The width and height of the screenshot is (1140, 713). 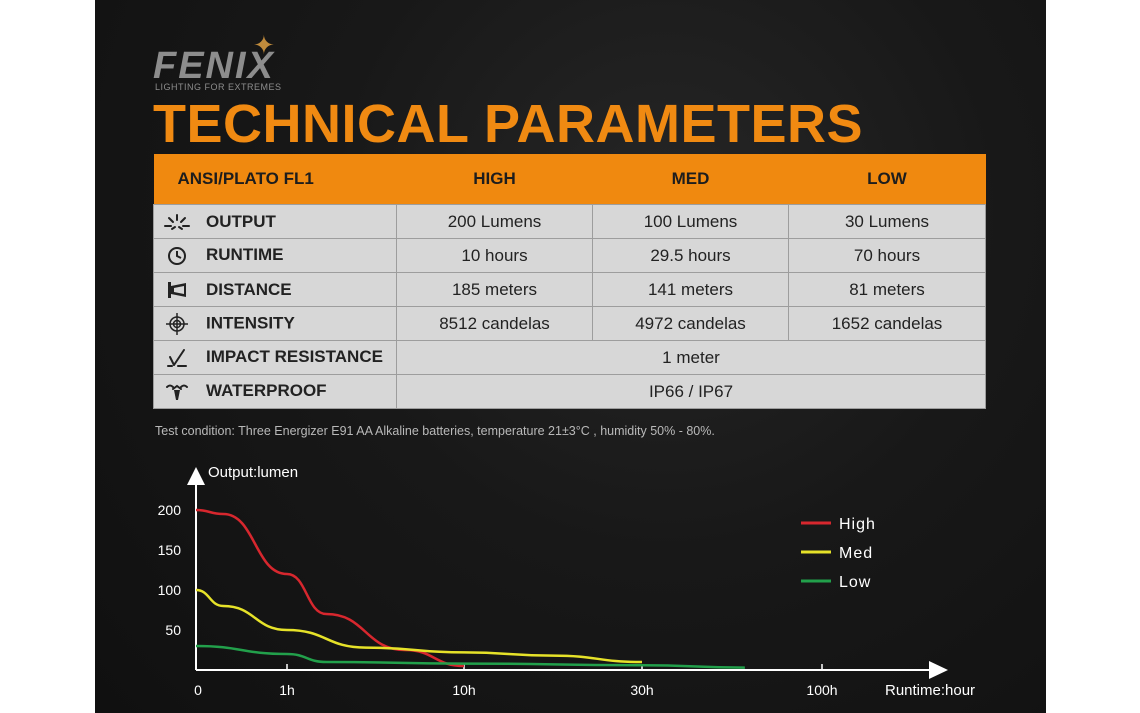 I want to click on value-low: 30 Lumens, so click(x=887, y=221).